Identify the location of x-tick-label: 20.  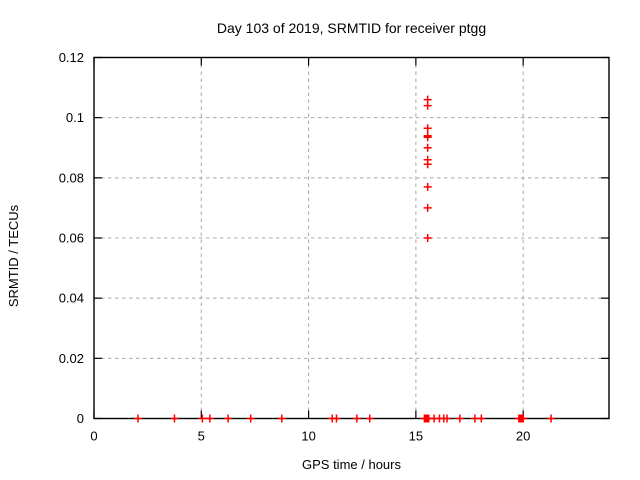
(523, 436).